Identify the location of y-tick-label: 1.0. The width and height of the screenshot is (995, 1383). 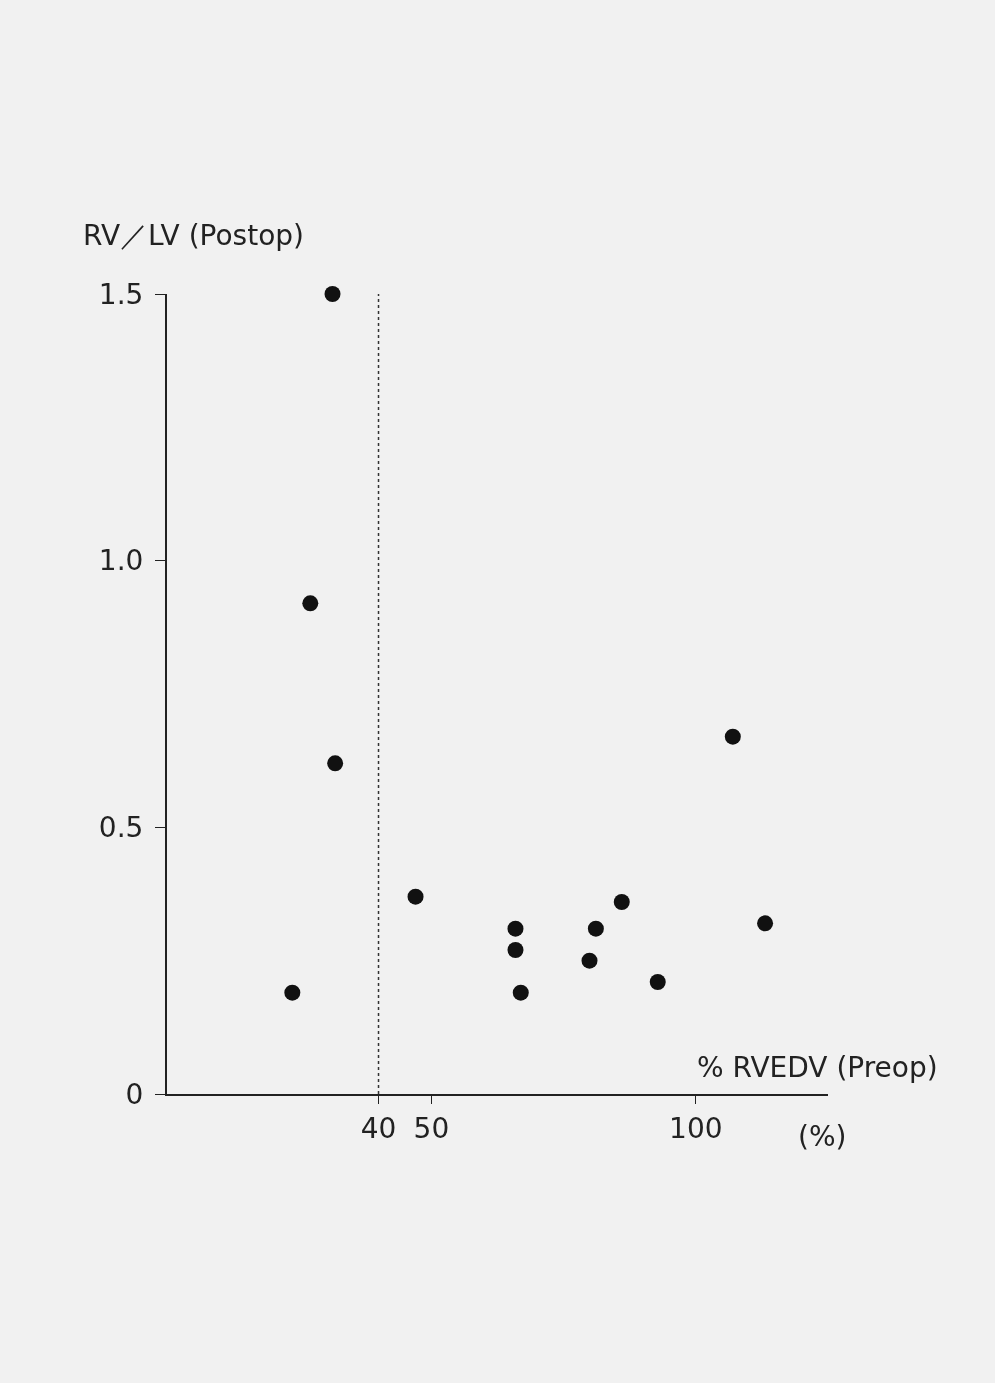
(121, 561).